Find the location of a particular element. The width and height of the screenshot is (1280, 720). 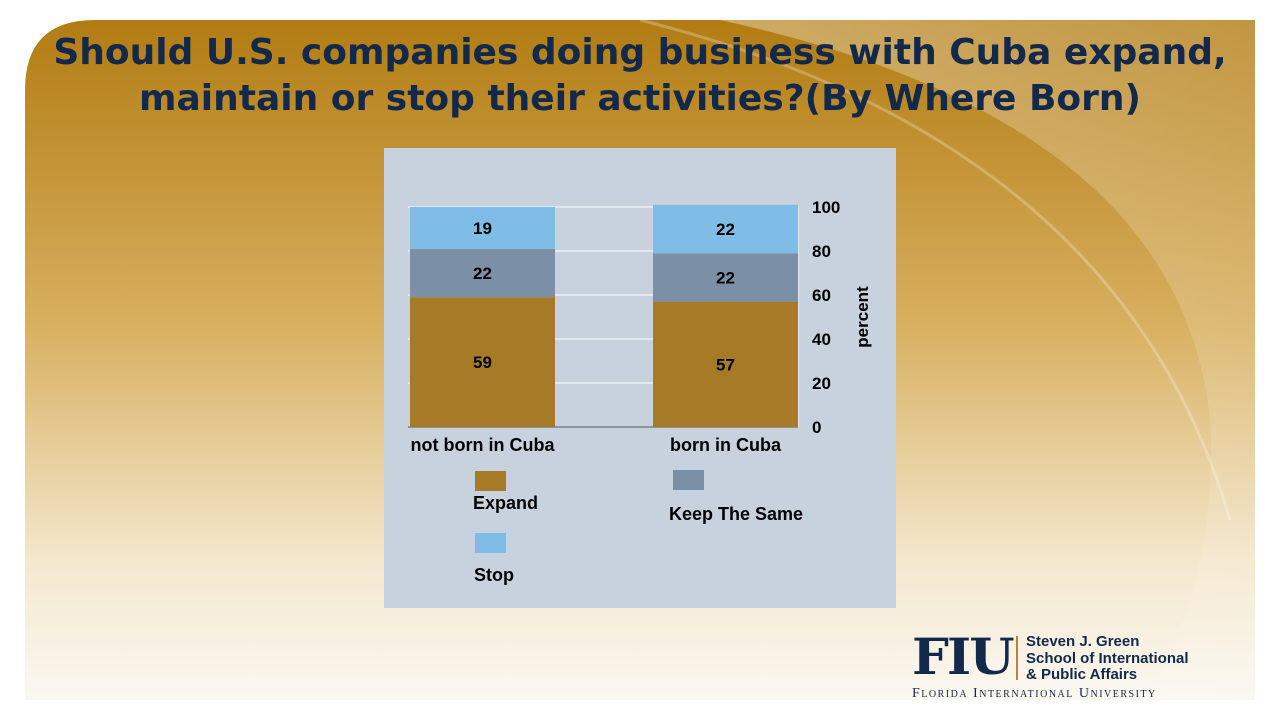

school-name-line-2: School of International is located at coordinates (1107, 658).